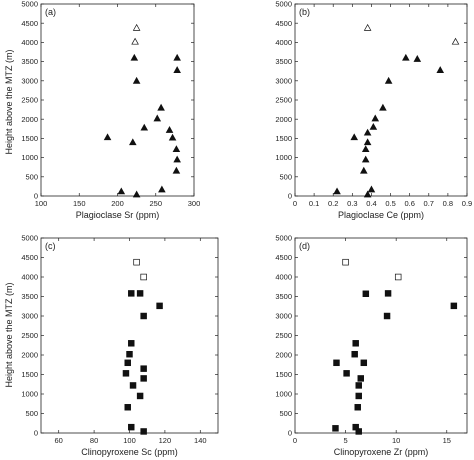 This screenshot has height=460, width=474. Describe the element at coordinates (155, 203) in the screenshot. I see `x-tick-label: 250` at that location.